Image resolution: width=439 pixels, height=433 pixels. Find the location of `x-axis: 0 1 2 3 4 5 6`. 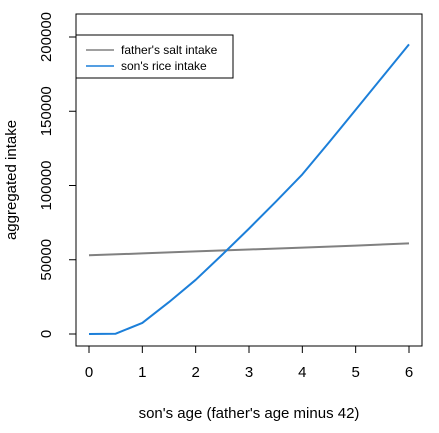

x-axis: 0 1 2 3 4 5 6 is located at coordinates (249, 363).